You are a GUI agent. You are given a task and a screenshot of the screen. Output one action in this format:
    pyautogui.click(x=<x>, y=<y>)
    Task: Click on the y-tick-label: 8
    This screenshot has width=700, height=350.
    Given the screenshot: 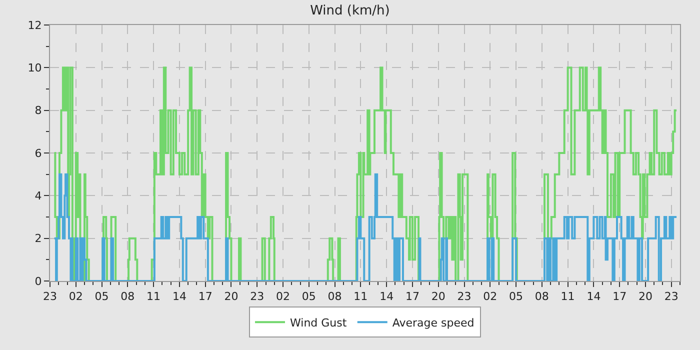 What is the action you would take?
    pyautogui.click(x=38, y=111)
    